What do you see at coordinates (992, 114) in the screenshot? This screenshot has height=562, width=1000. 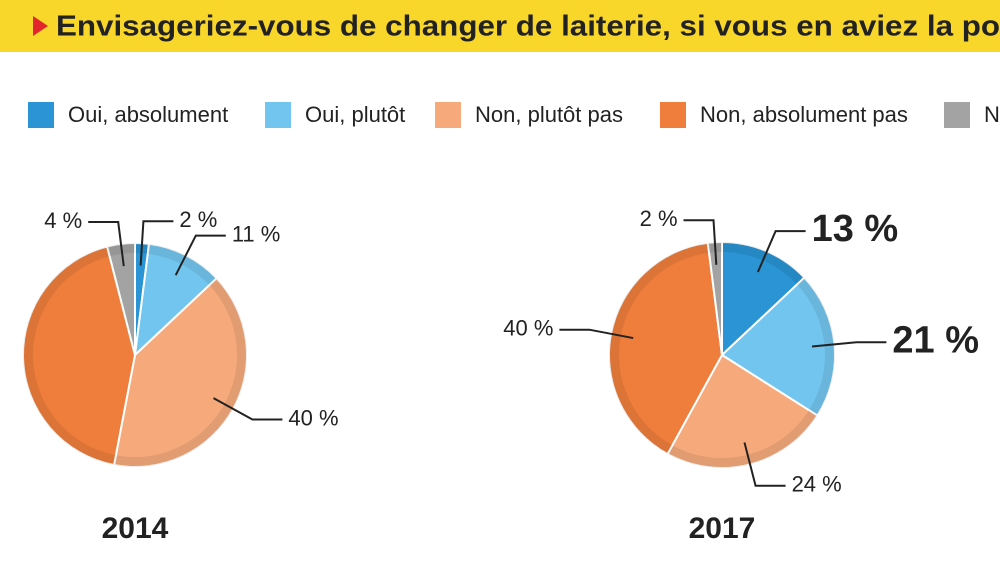 I see `legend-label: N` at bounding box center [992, 114].